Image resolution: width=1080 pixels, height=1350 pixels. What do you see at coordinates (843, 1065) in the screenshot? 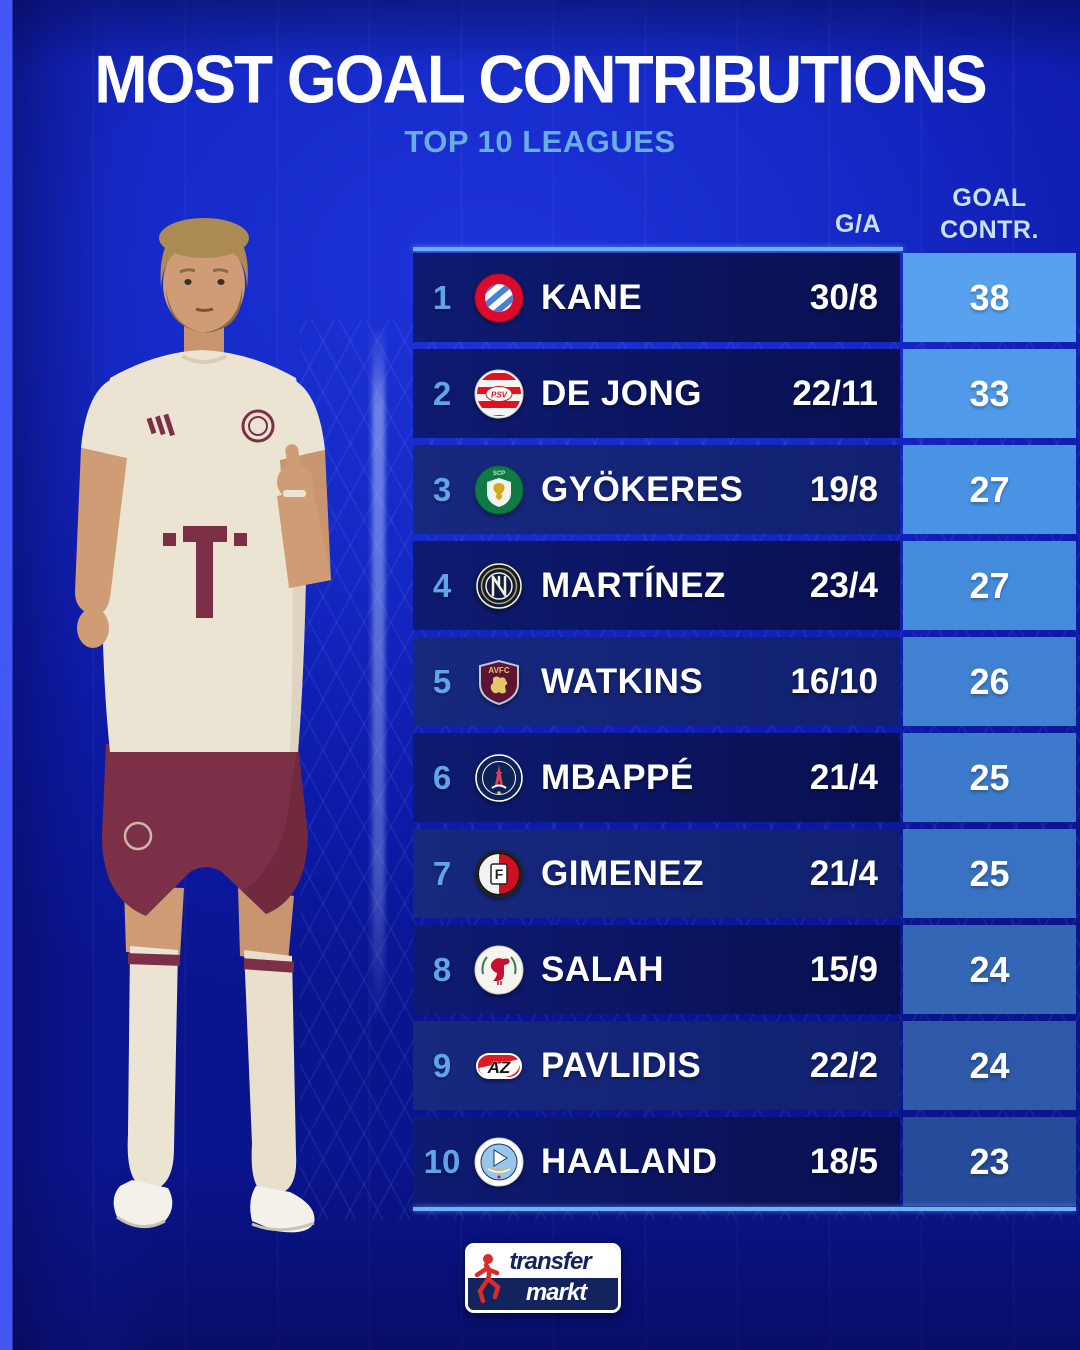
I see `ga-value: 22/2` at bounding box center [843, 1065].